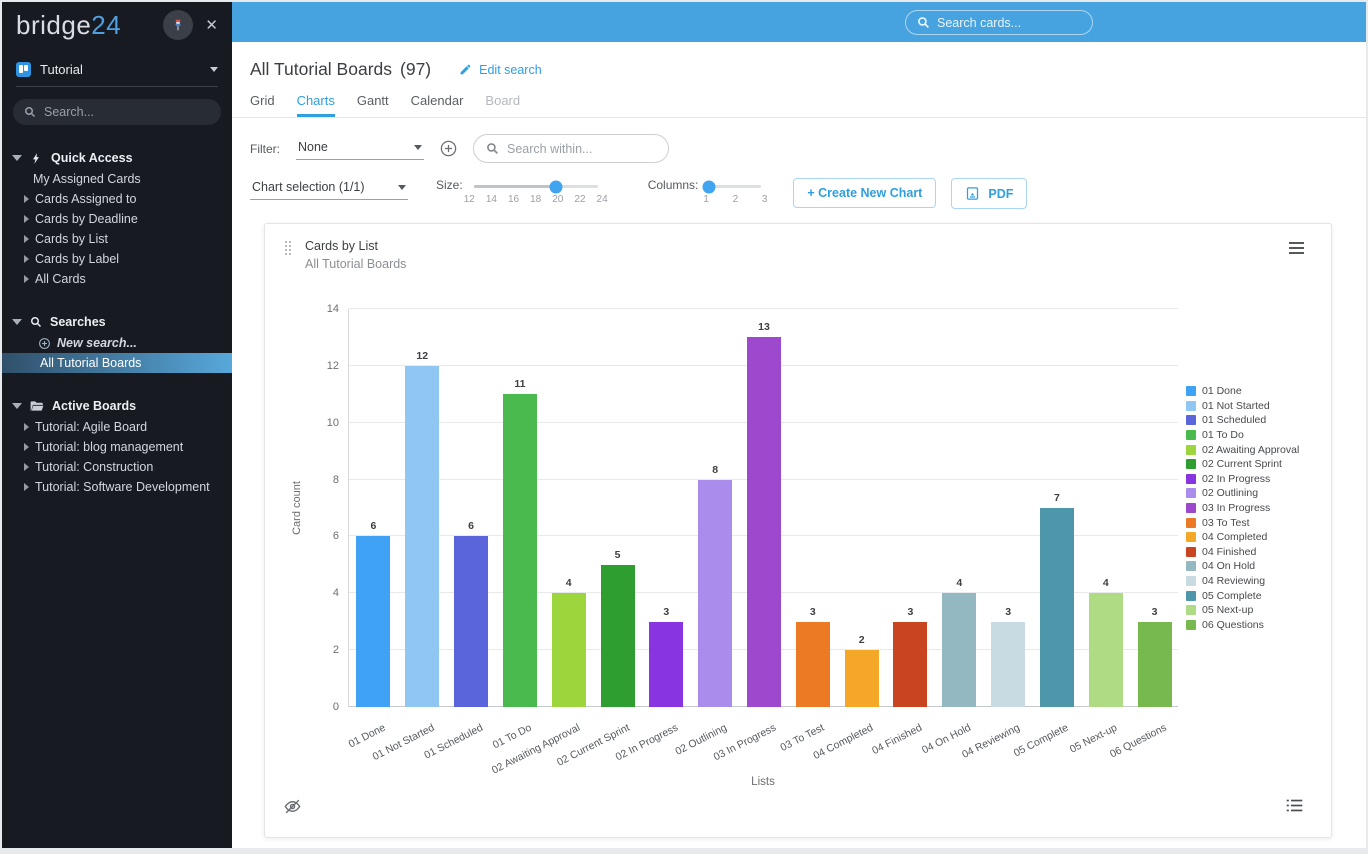  Describe the element at coordinates (959, 650) in the screenshot. I see `bar-04-on-hold` at that location.